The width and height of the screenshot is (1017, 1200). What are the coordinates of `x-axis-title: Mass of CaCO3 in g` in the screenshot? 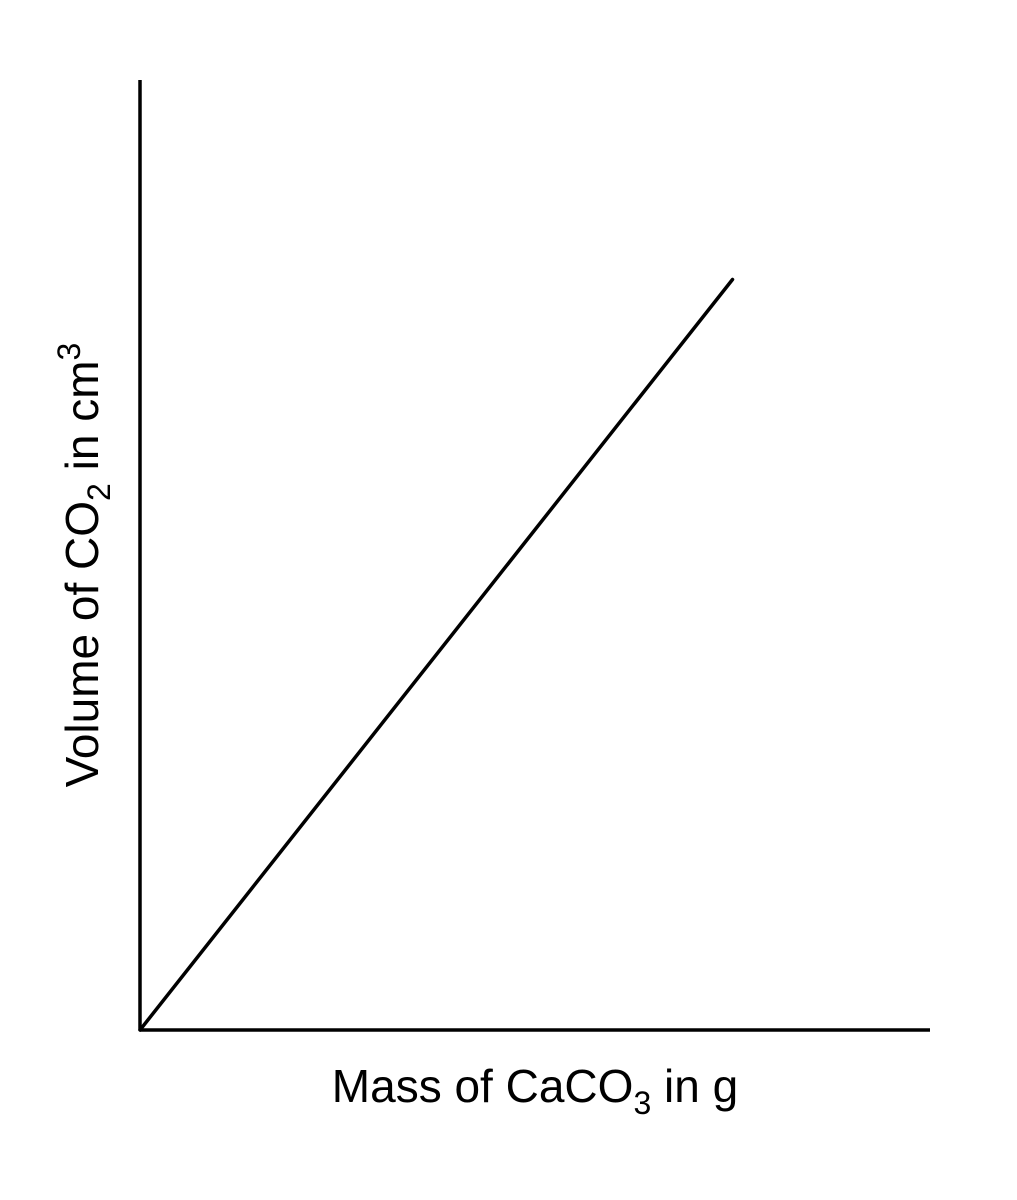 It's located at (535, 1090).